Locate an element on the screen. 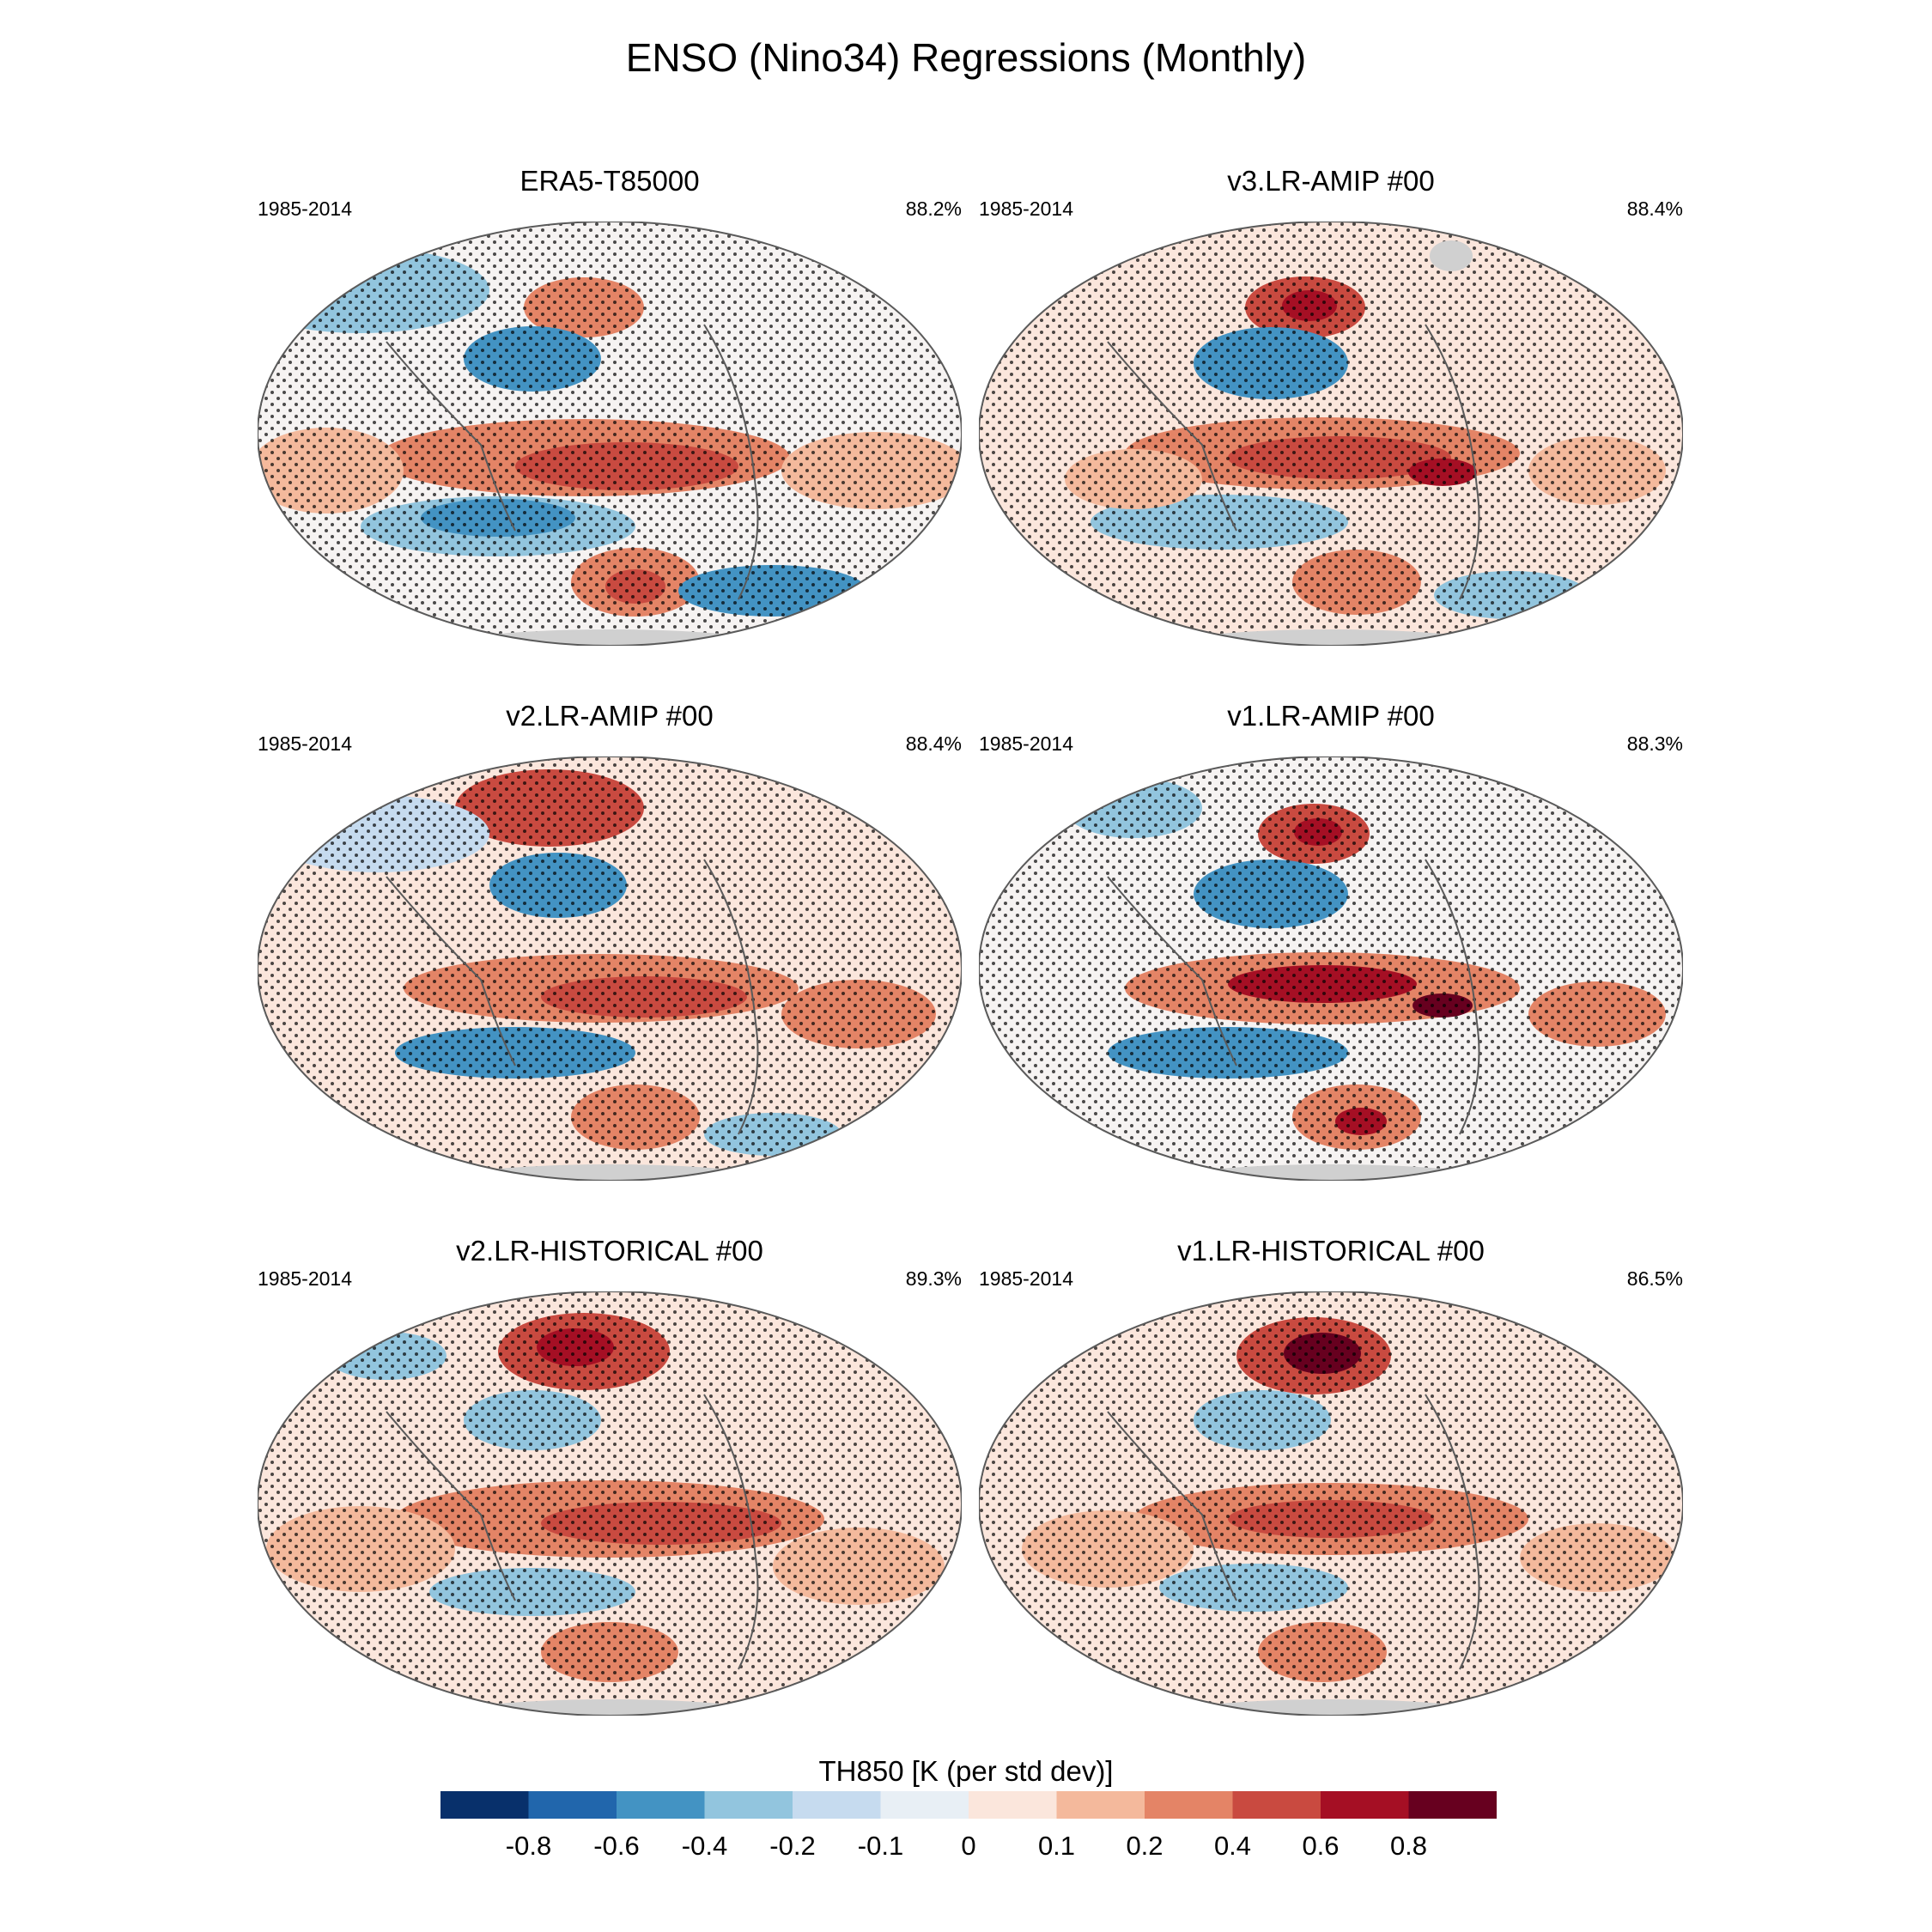 Image resolution: width=1932 pixels, height=1932 pixels. panel-title: v2.LR-AMIP #00 is located at coordinates (610, 716).